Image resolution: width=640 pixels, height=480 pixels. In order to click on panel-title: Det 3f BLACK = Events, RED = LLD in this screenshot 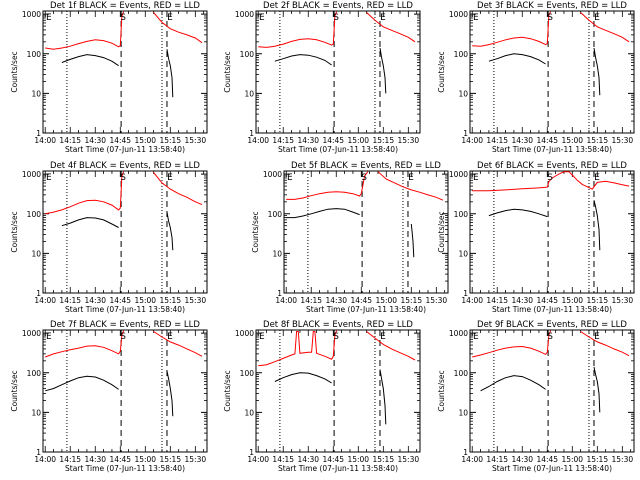, I will do `click(552, 6)`.